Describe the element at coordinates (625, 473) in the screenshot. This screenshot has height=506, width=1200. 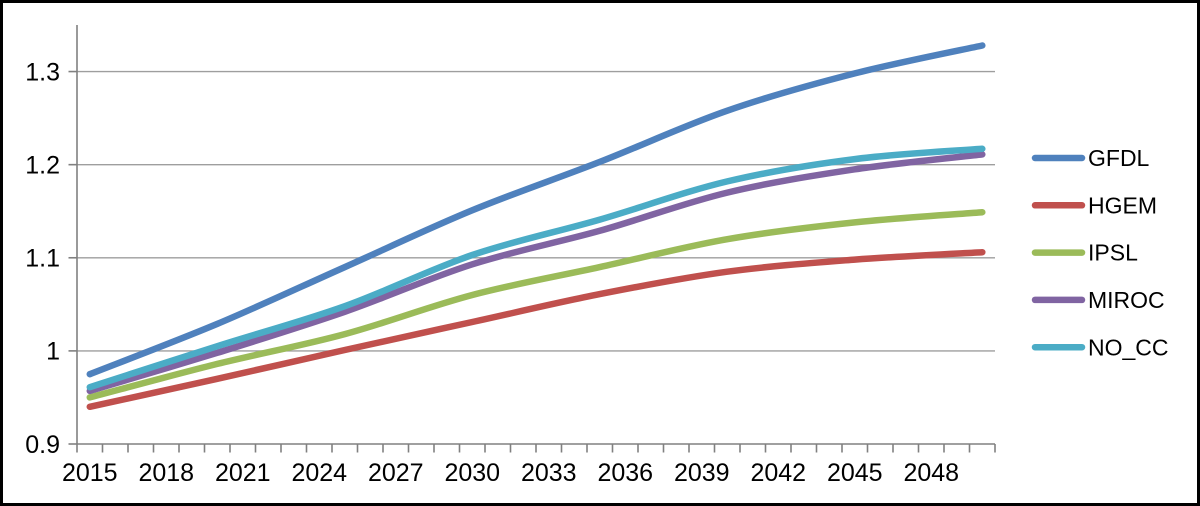
I see `x-tick-label: 2036` at that location.